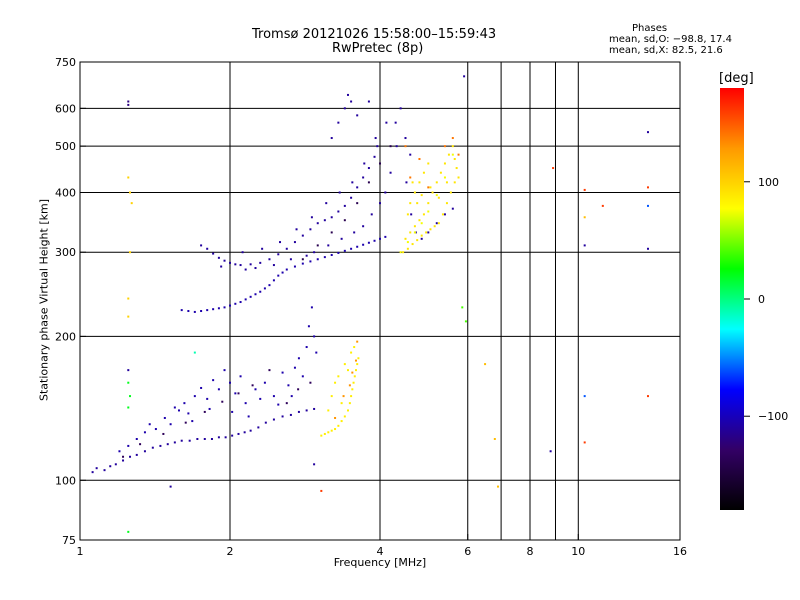 This screenshot has width=800, height=600. I want to click on colorbar-tick-label: 100, so click(768, 182).